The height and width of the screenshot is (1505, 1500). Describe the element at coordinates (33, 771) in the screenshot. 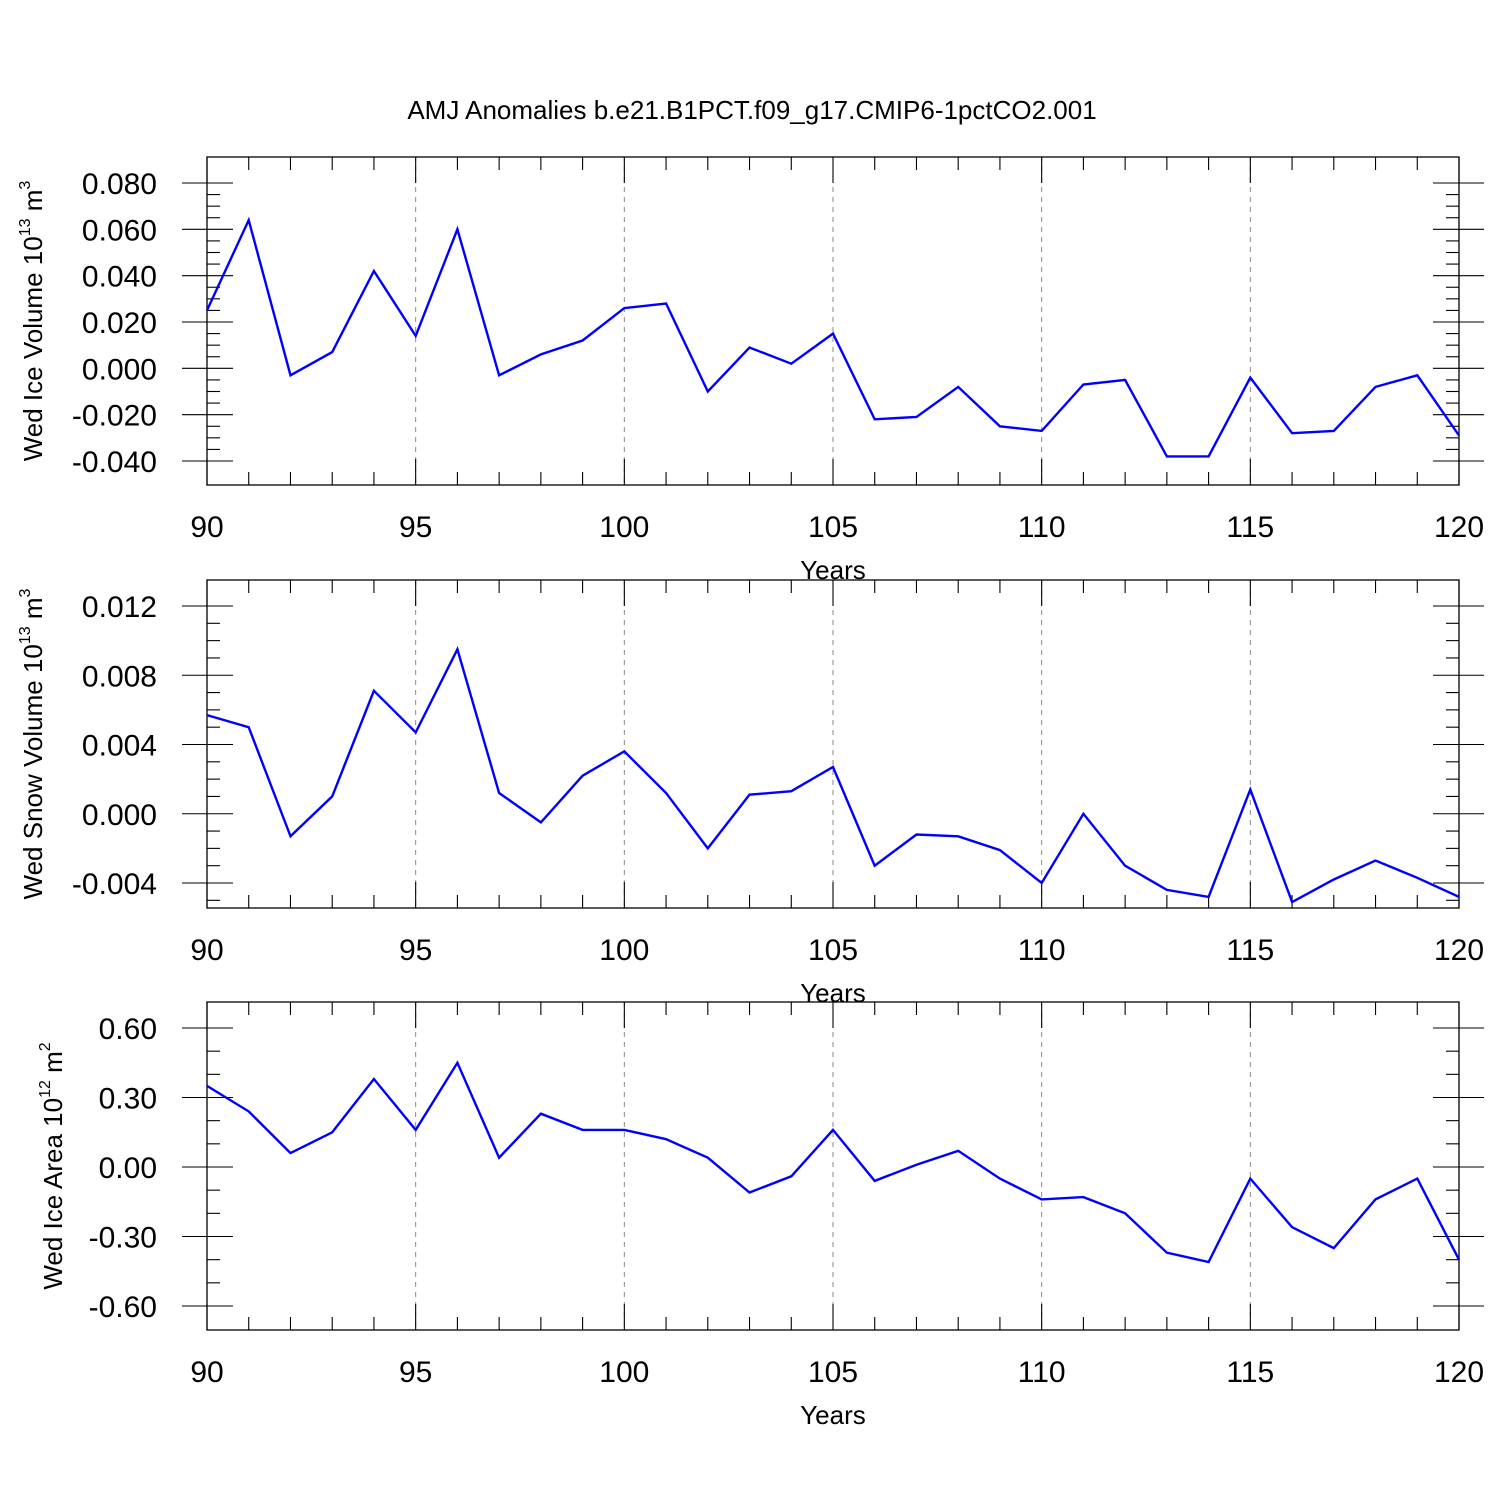

I see `y-axis-label-main: Wed Snow Volume 10` at that location.